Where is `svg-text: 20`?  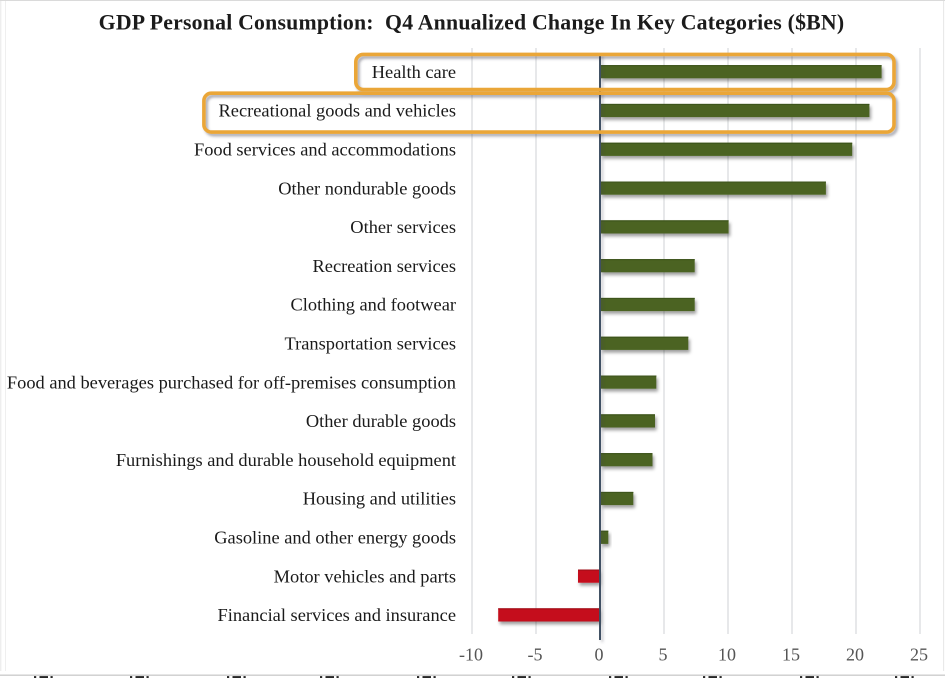
svg-text: 20 is located at coordinates (855, 655).